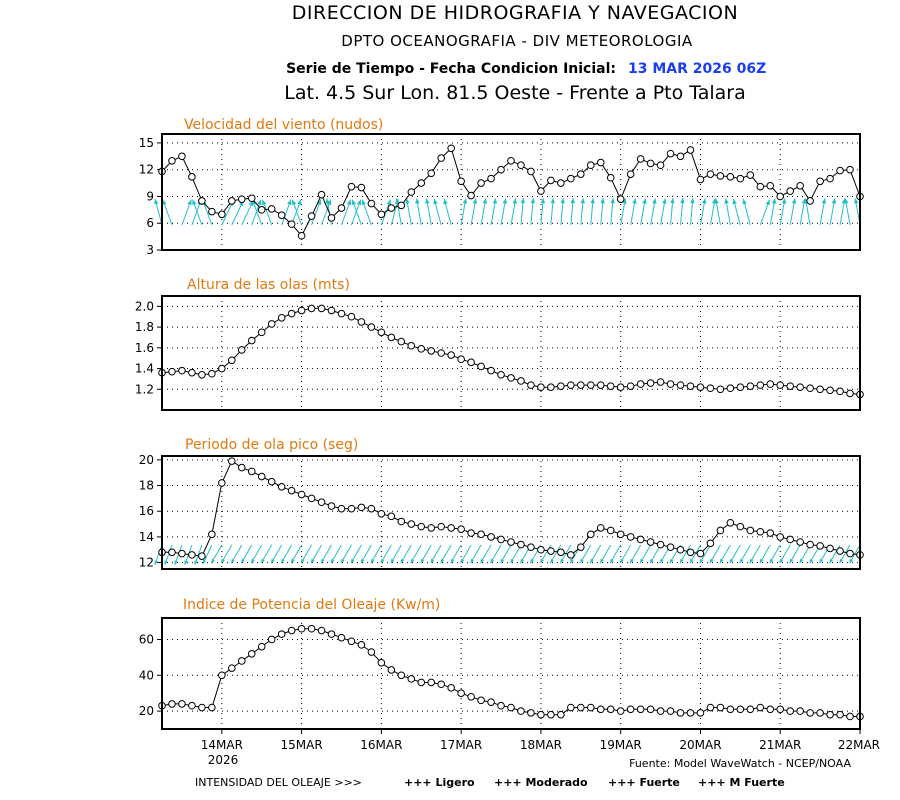 The image size is (900, 800). What do you see at coordinates (461, 745) in the screenshot?
I see `x-tick-label: 17MAR` at bounding box center [461, 745].